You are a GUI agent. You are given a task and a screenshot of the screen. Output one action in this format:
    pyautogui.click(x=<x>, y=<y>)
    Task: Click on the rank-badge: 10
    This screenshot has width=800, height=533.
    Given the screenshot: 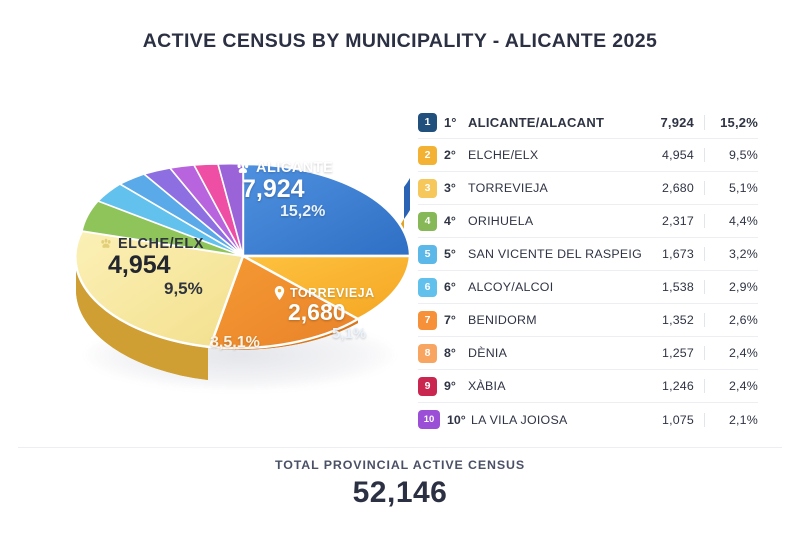 What is the action you would take?
    pyautogui.click(x=429, y=419)
    